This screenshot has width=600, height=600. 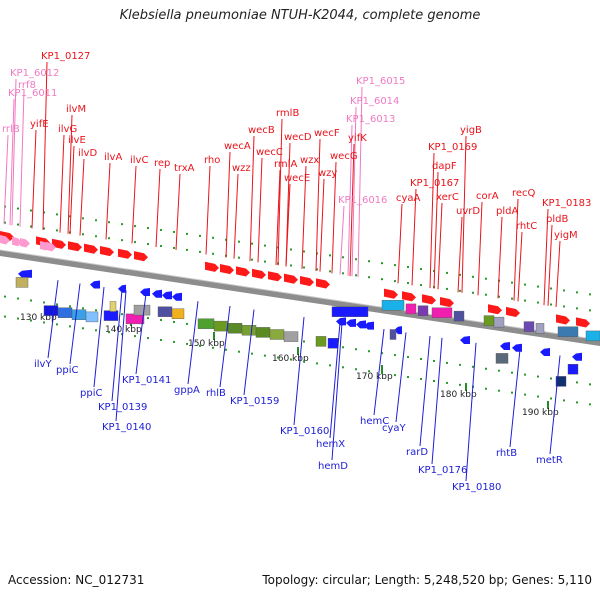 I want to click on forward-gene-label: ilvG, so click(x=67, y=129).